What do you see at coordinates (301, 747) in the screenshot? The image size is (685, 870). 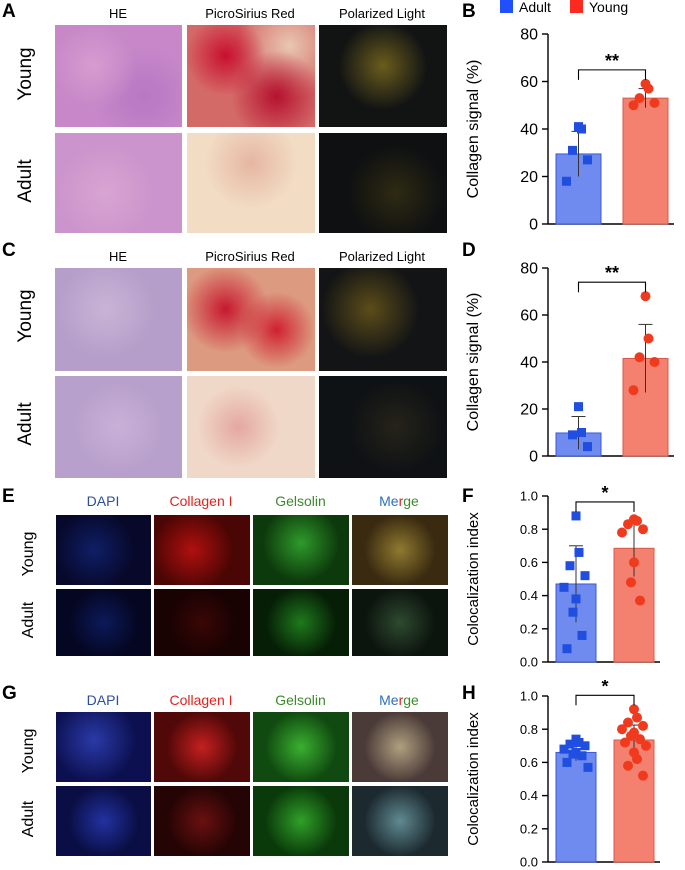 I see `micrograph-gelsolin-young` at bounding box center [301, 747].